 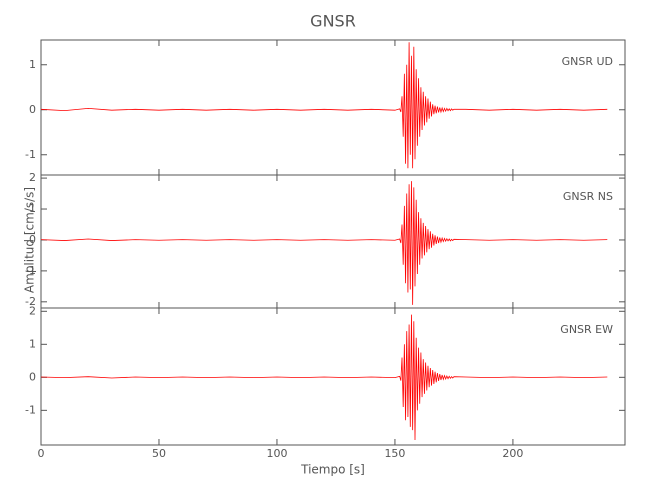 I want to click on panel-label: GNSR EW, so click(x=586, y=329).